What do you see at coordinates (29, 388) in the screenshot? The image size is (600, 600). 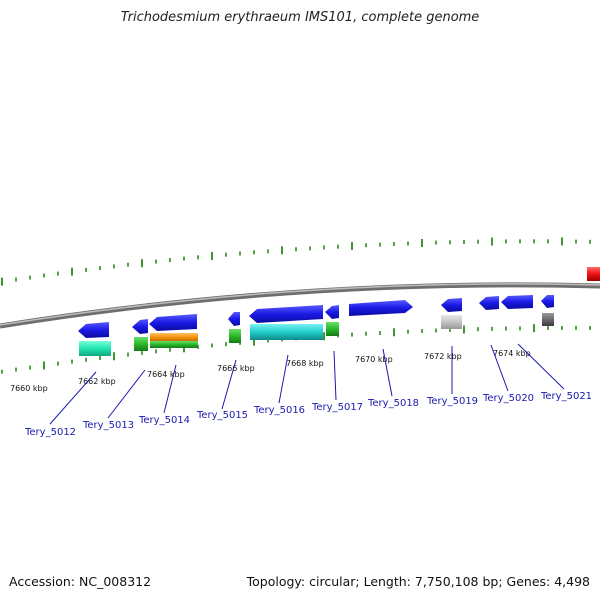 I see `kbp-label: 7660 kbp` at bounding box center [29, 388].